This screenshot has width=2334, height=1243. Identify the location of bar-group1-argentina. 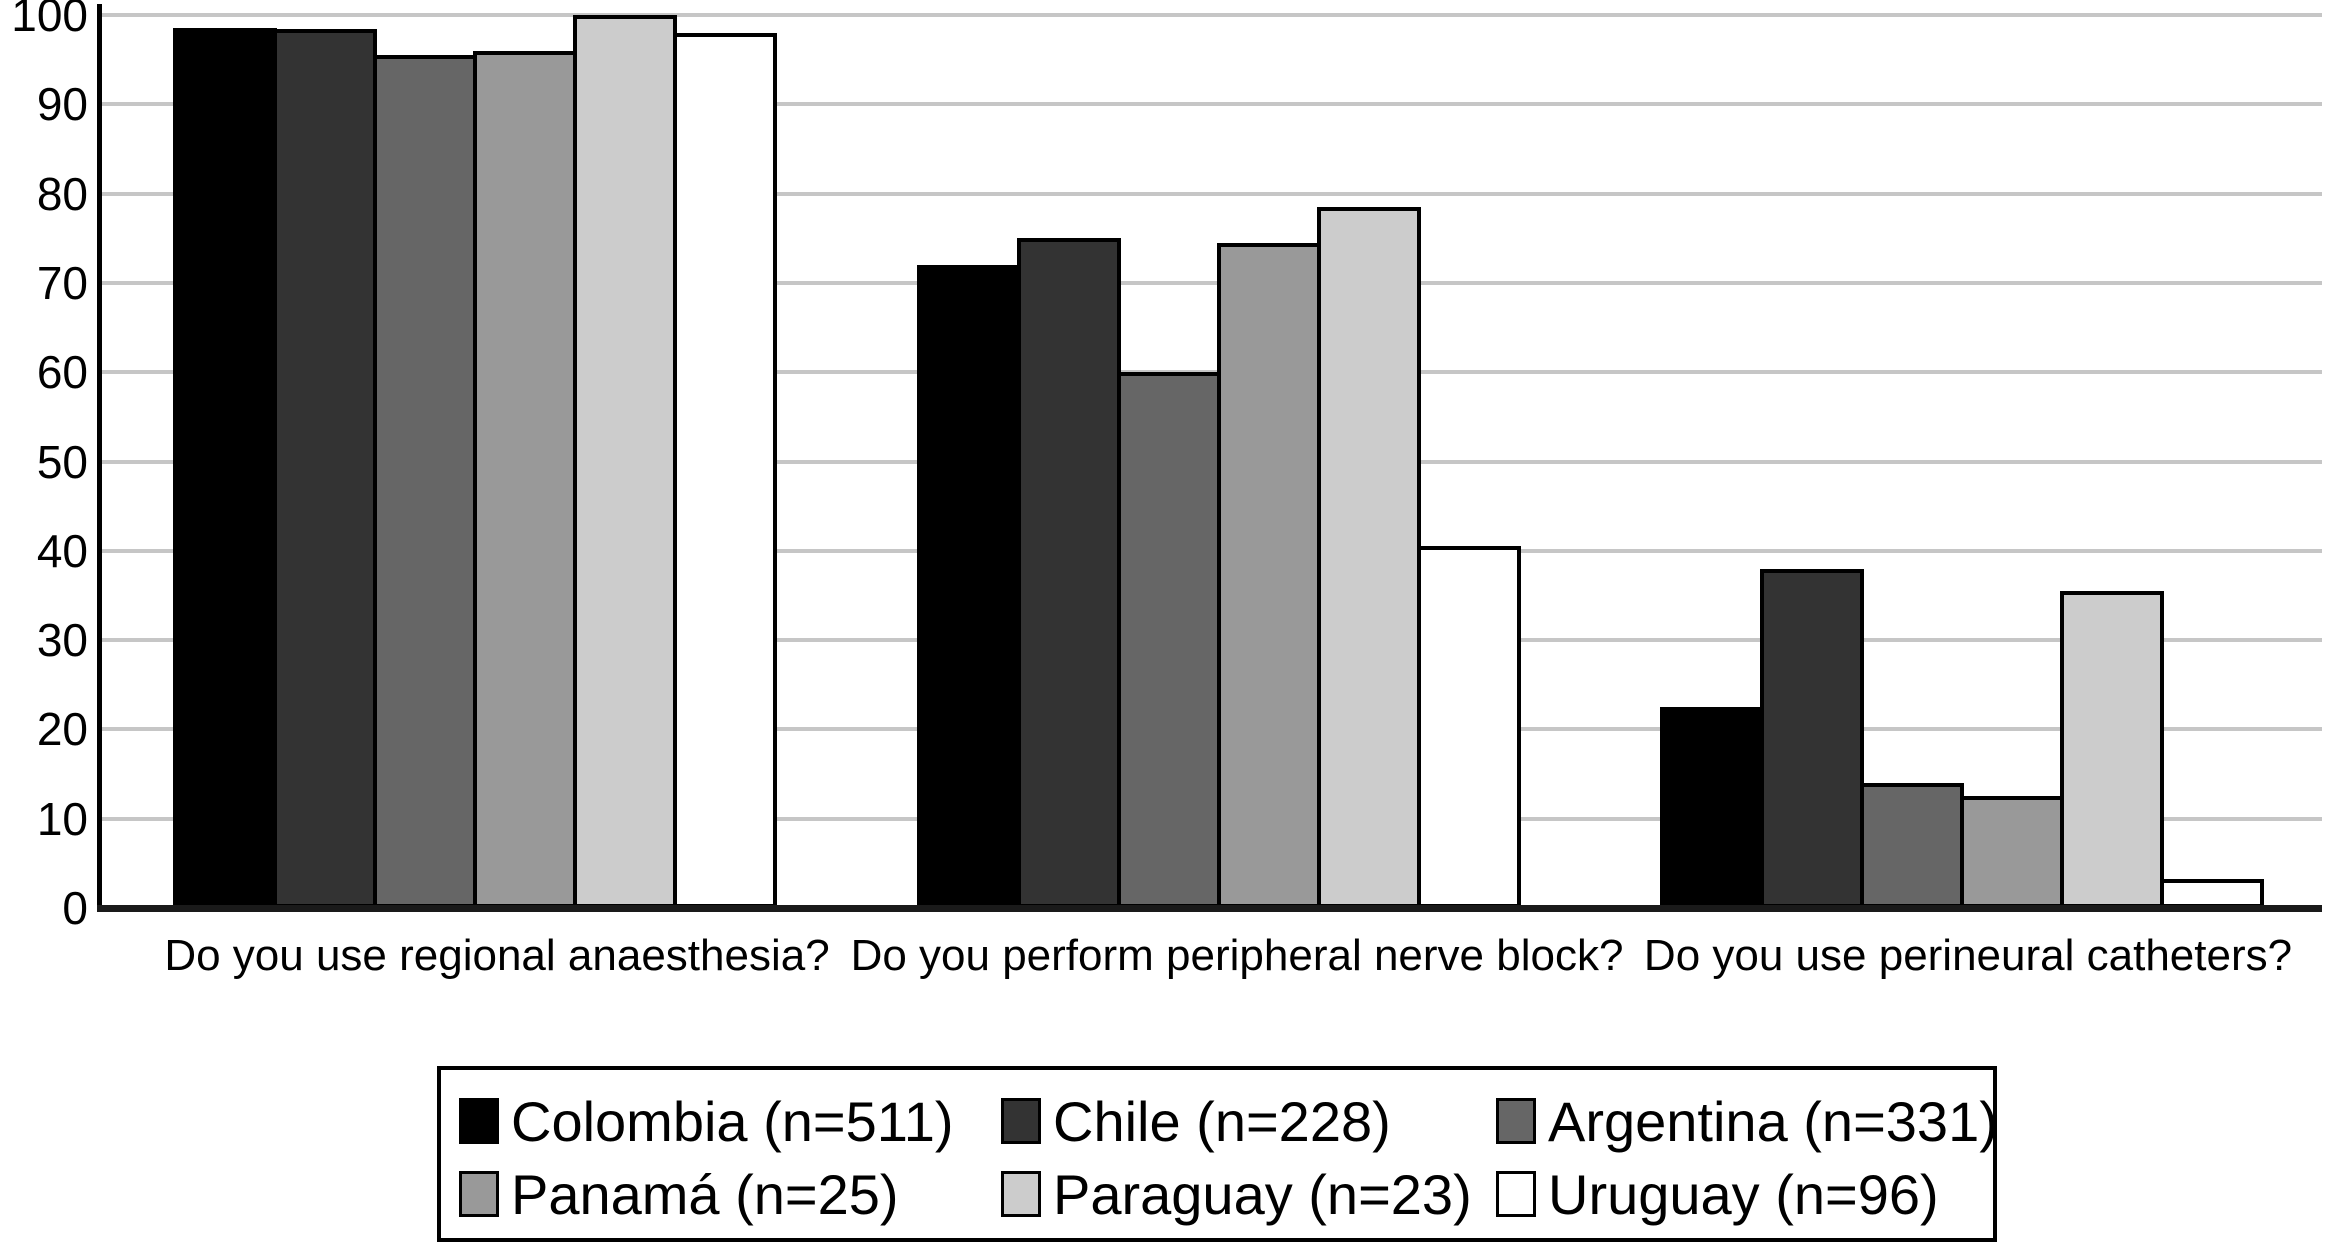
(425, 481).